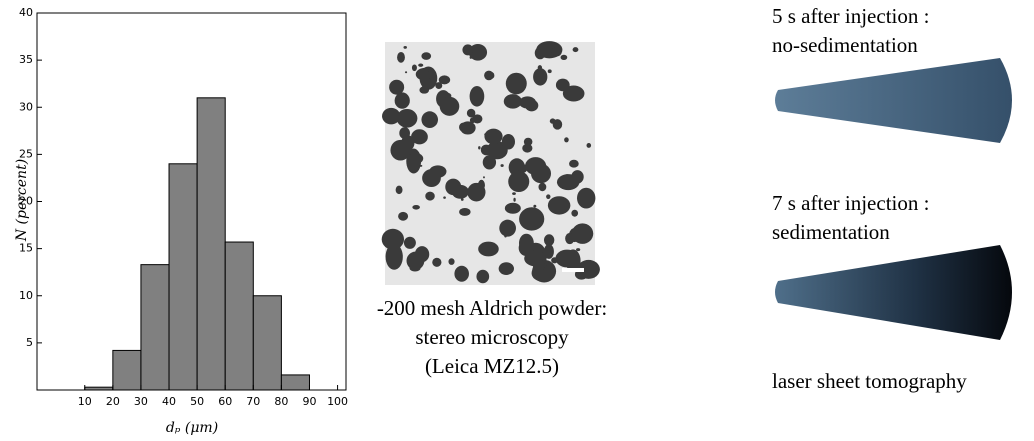  I want to click on caption: (Leica MZ12.5), so click(492, 366).